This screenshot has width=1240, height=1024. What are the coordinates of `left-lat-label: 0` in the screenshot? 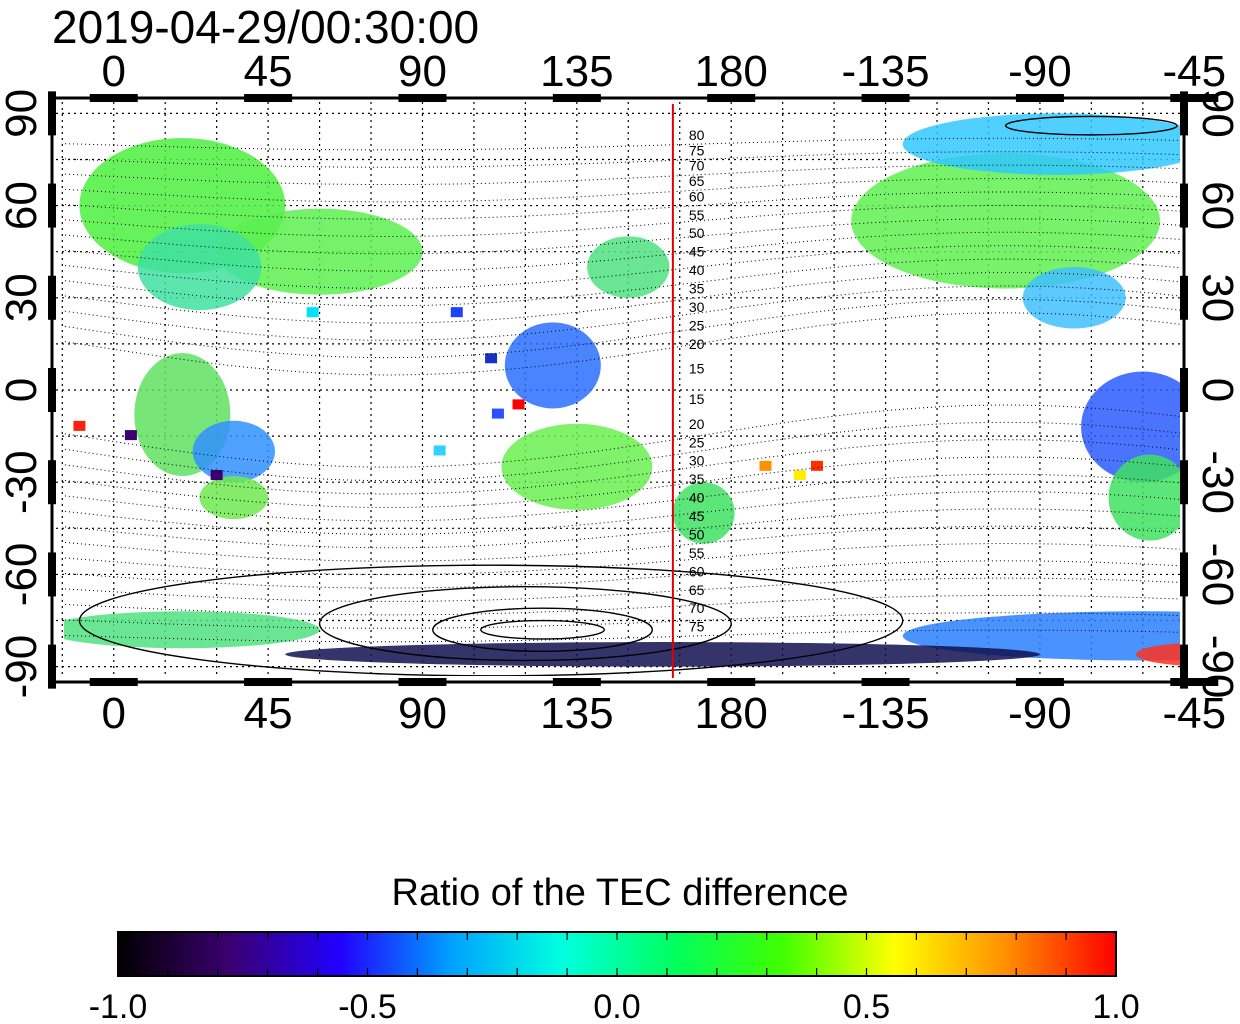 It's located at (23, 390).